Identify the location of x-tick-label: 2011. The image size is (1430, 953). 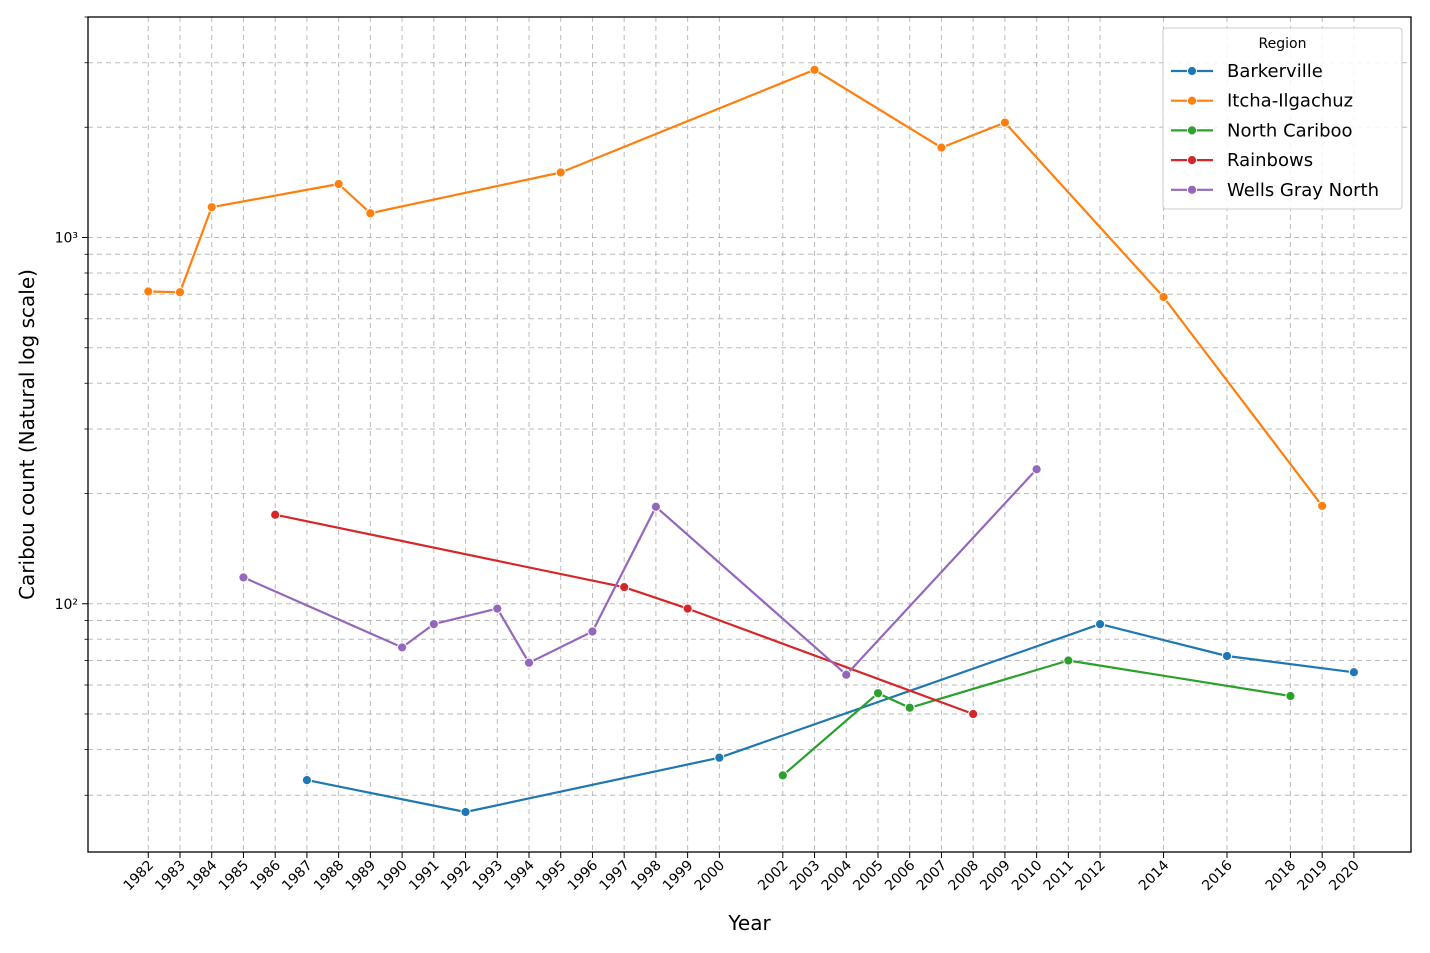
(1059, 876).